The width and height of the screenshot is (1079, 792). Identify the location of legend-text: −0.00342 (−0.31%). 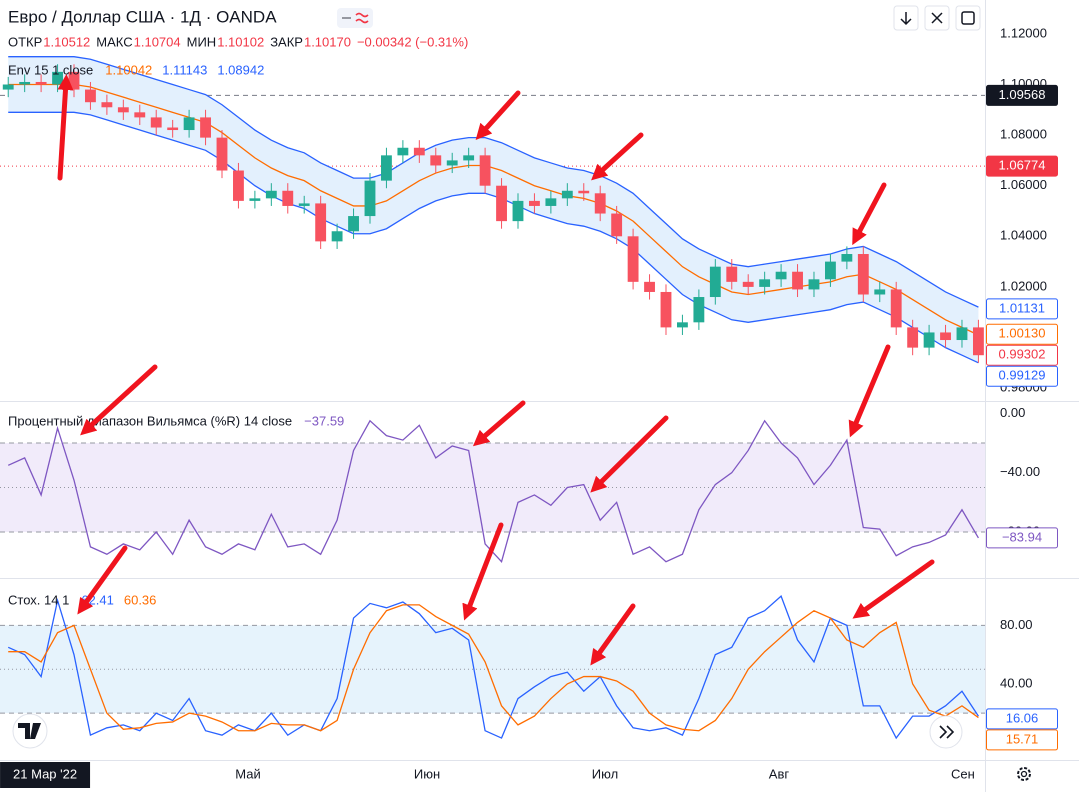
(412, 41).